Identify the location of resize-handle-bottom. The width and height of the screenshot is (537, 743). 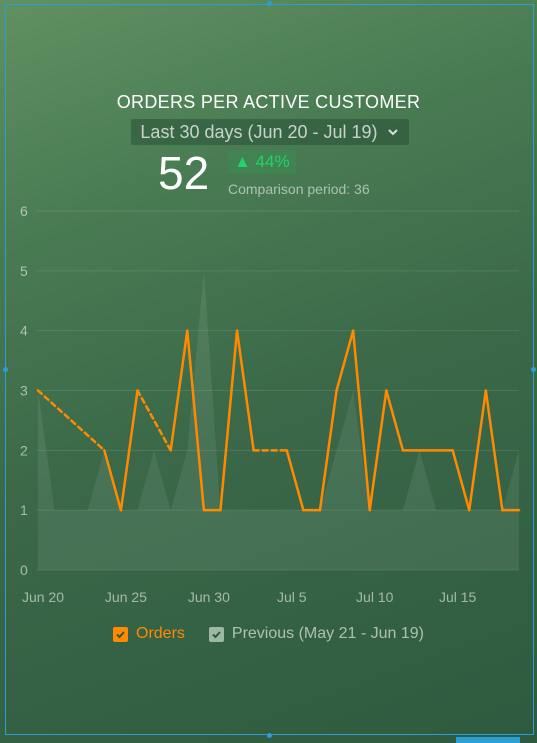
(269, 735).